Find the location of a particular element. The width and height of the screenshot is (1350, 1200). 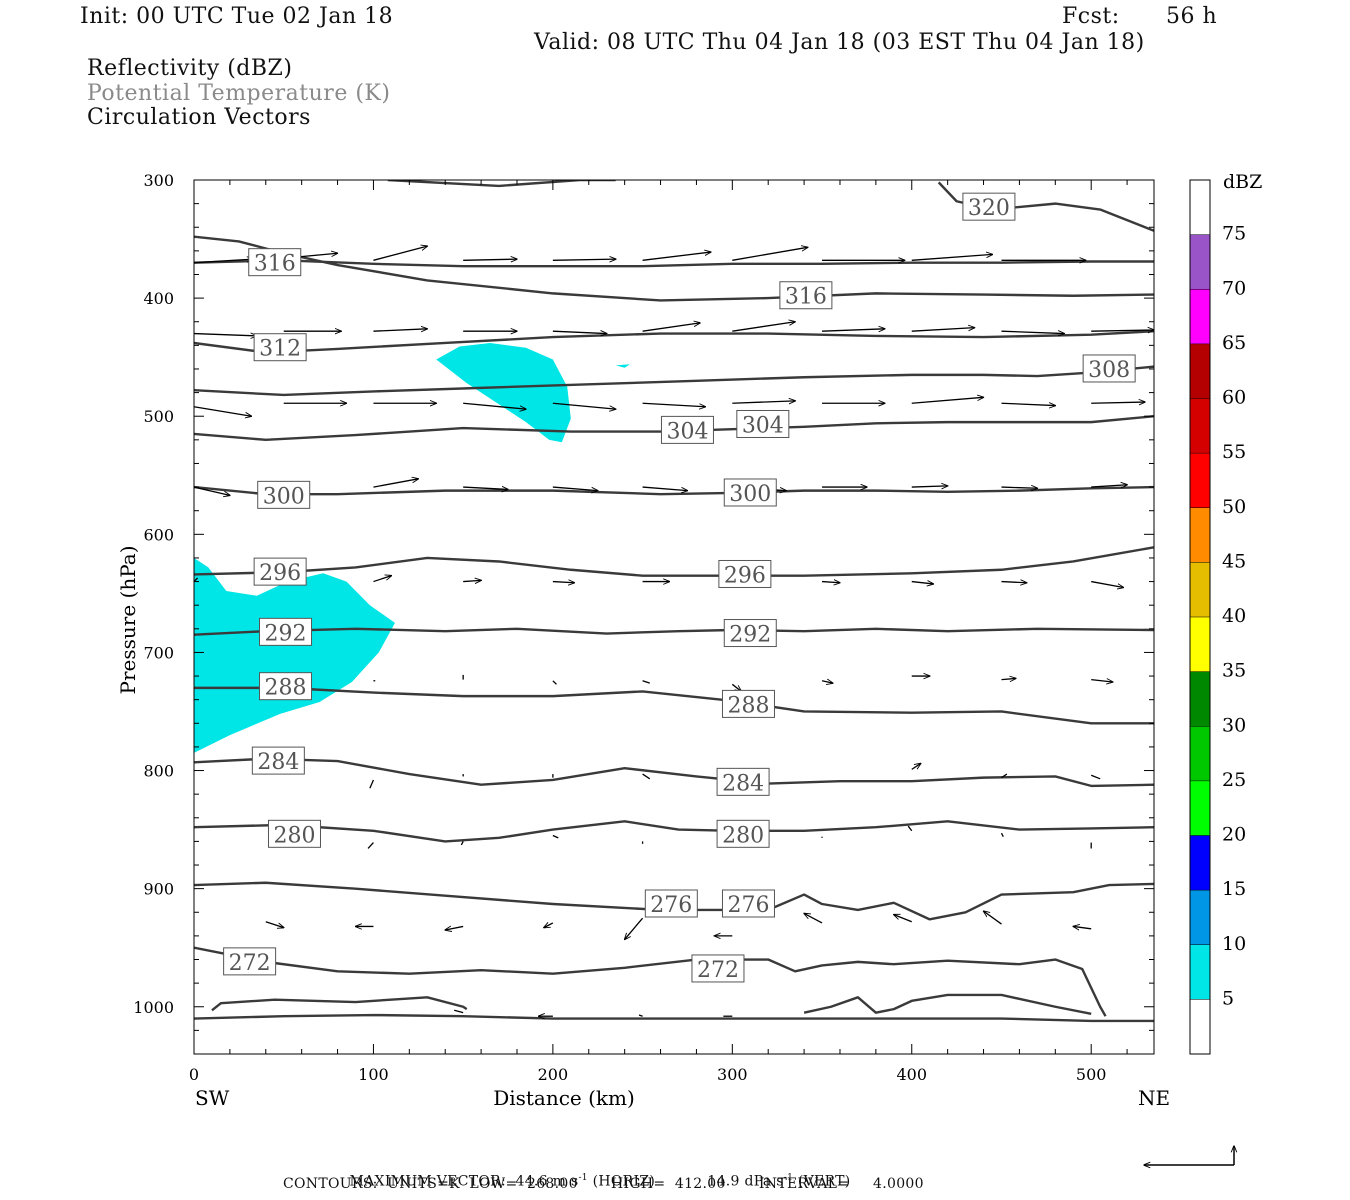

contour-label-text: 292 is located at coordinates (286, 633).